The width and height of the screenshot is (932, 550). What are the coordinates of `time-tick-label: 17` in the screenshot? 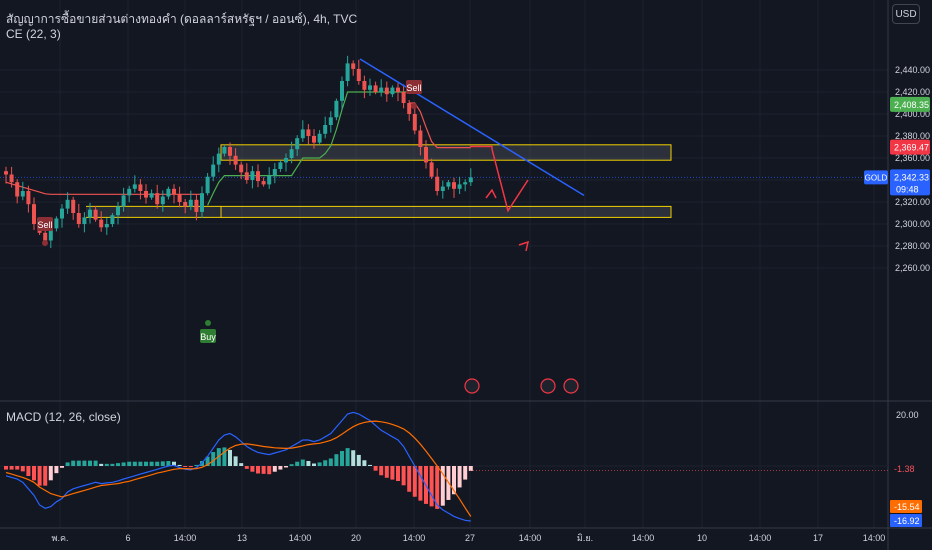 It's located at (818, 538).